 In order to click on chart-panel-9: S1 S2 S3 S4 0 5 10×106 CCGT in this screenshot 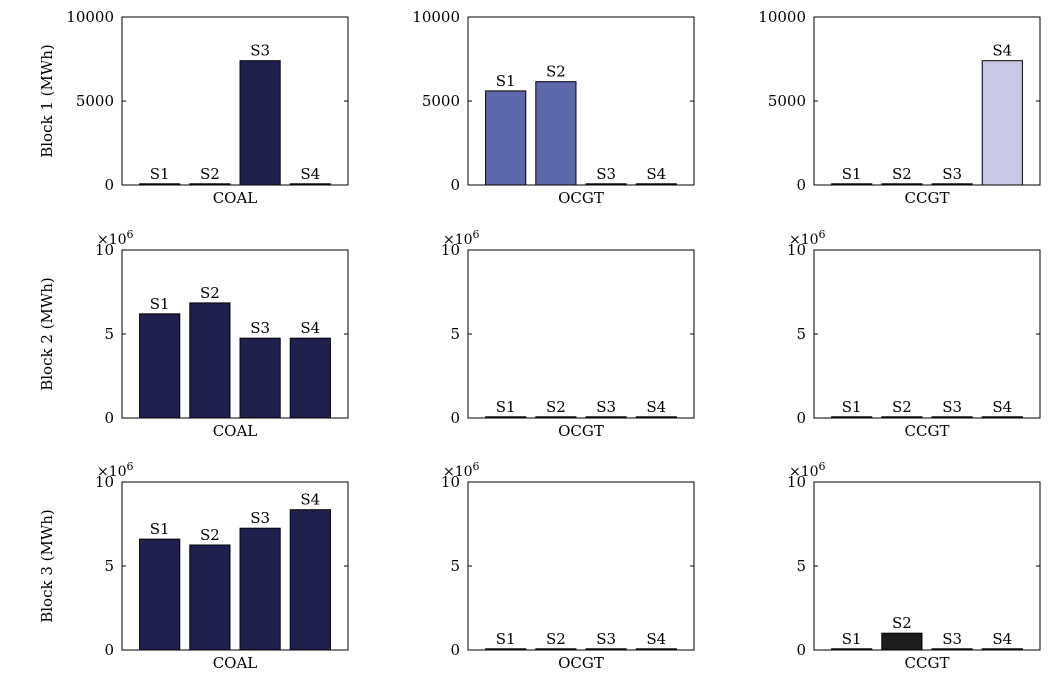, I will do `click(914, 566)`.